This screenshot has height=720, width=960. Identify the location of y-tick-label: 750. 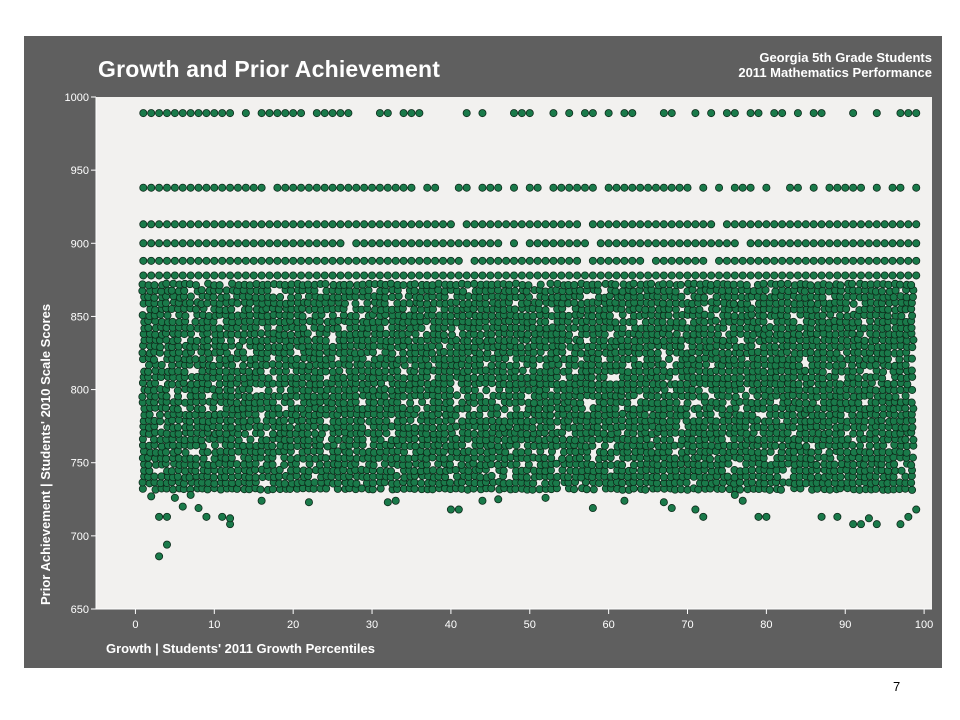
(80, 464).